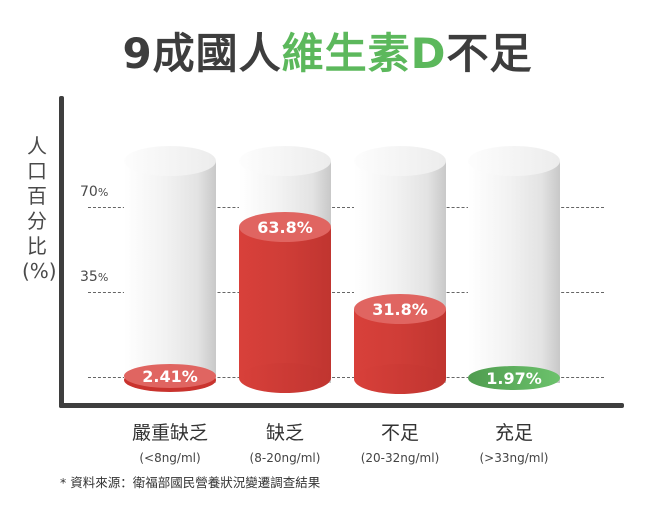  I want to click on chart-title: 9成國人維生素D不足, so click(327, 54).